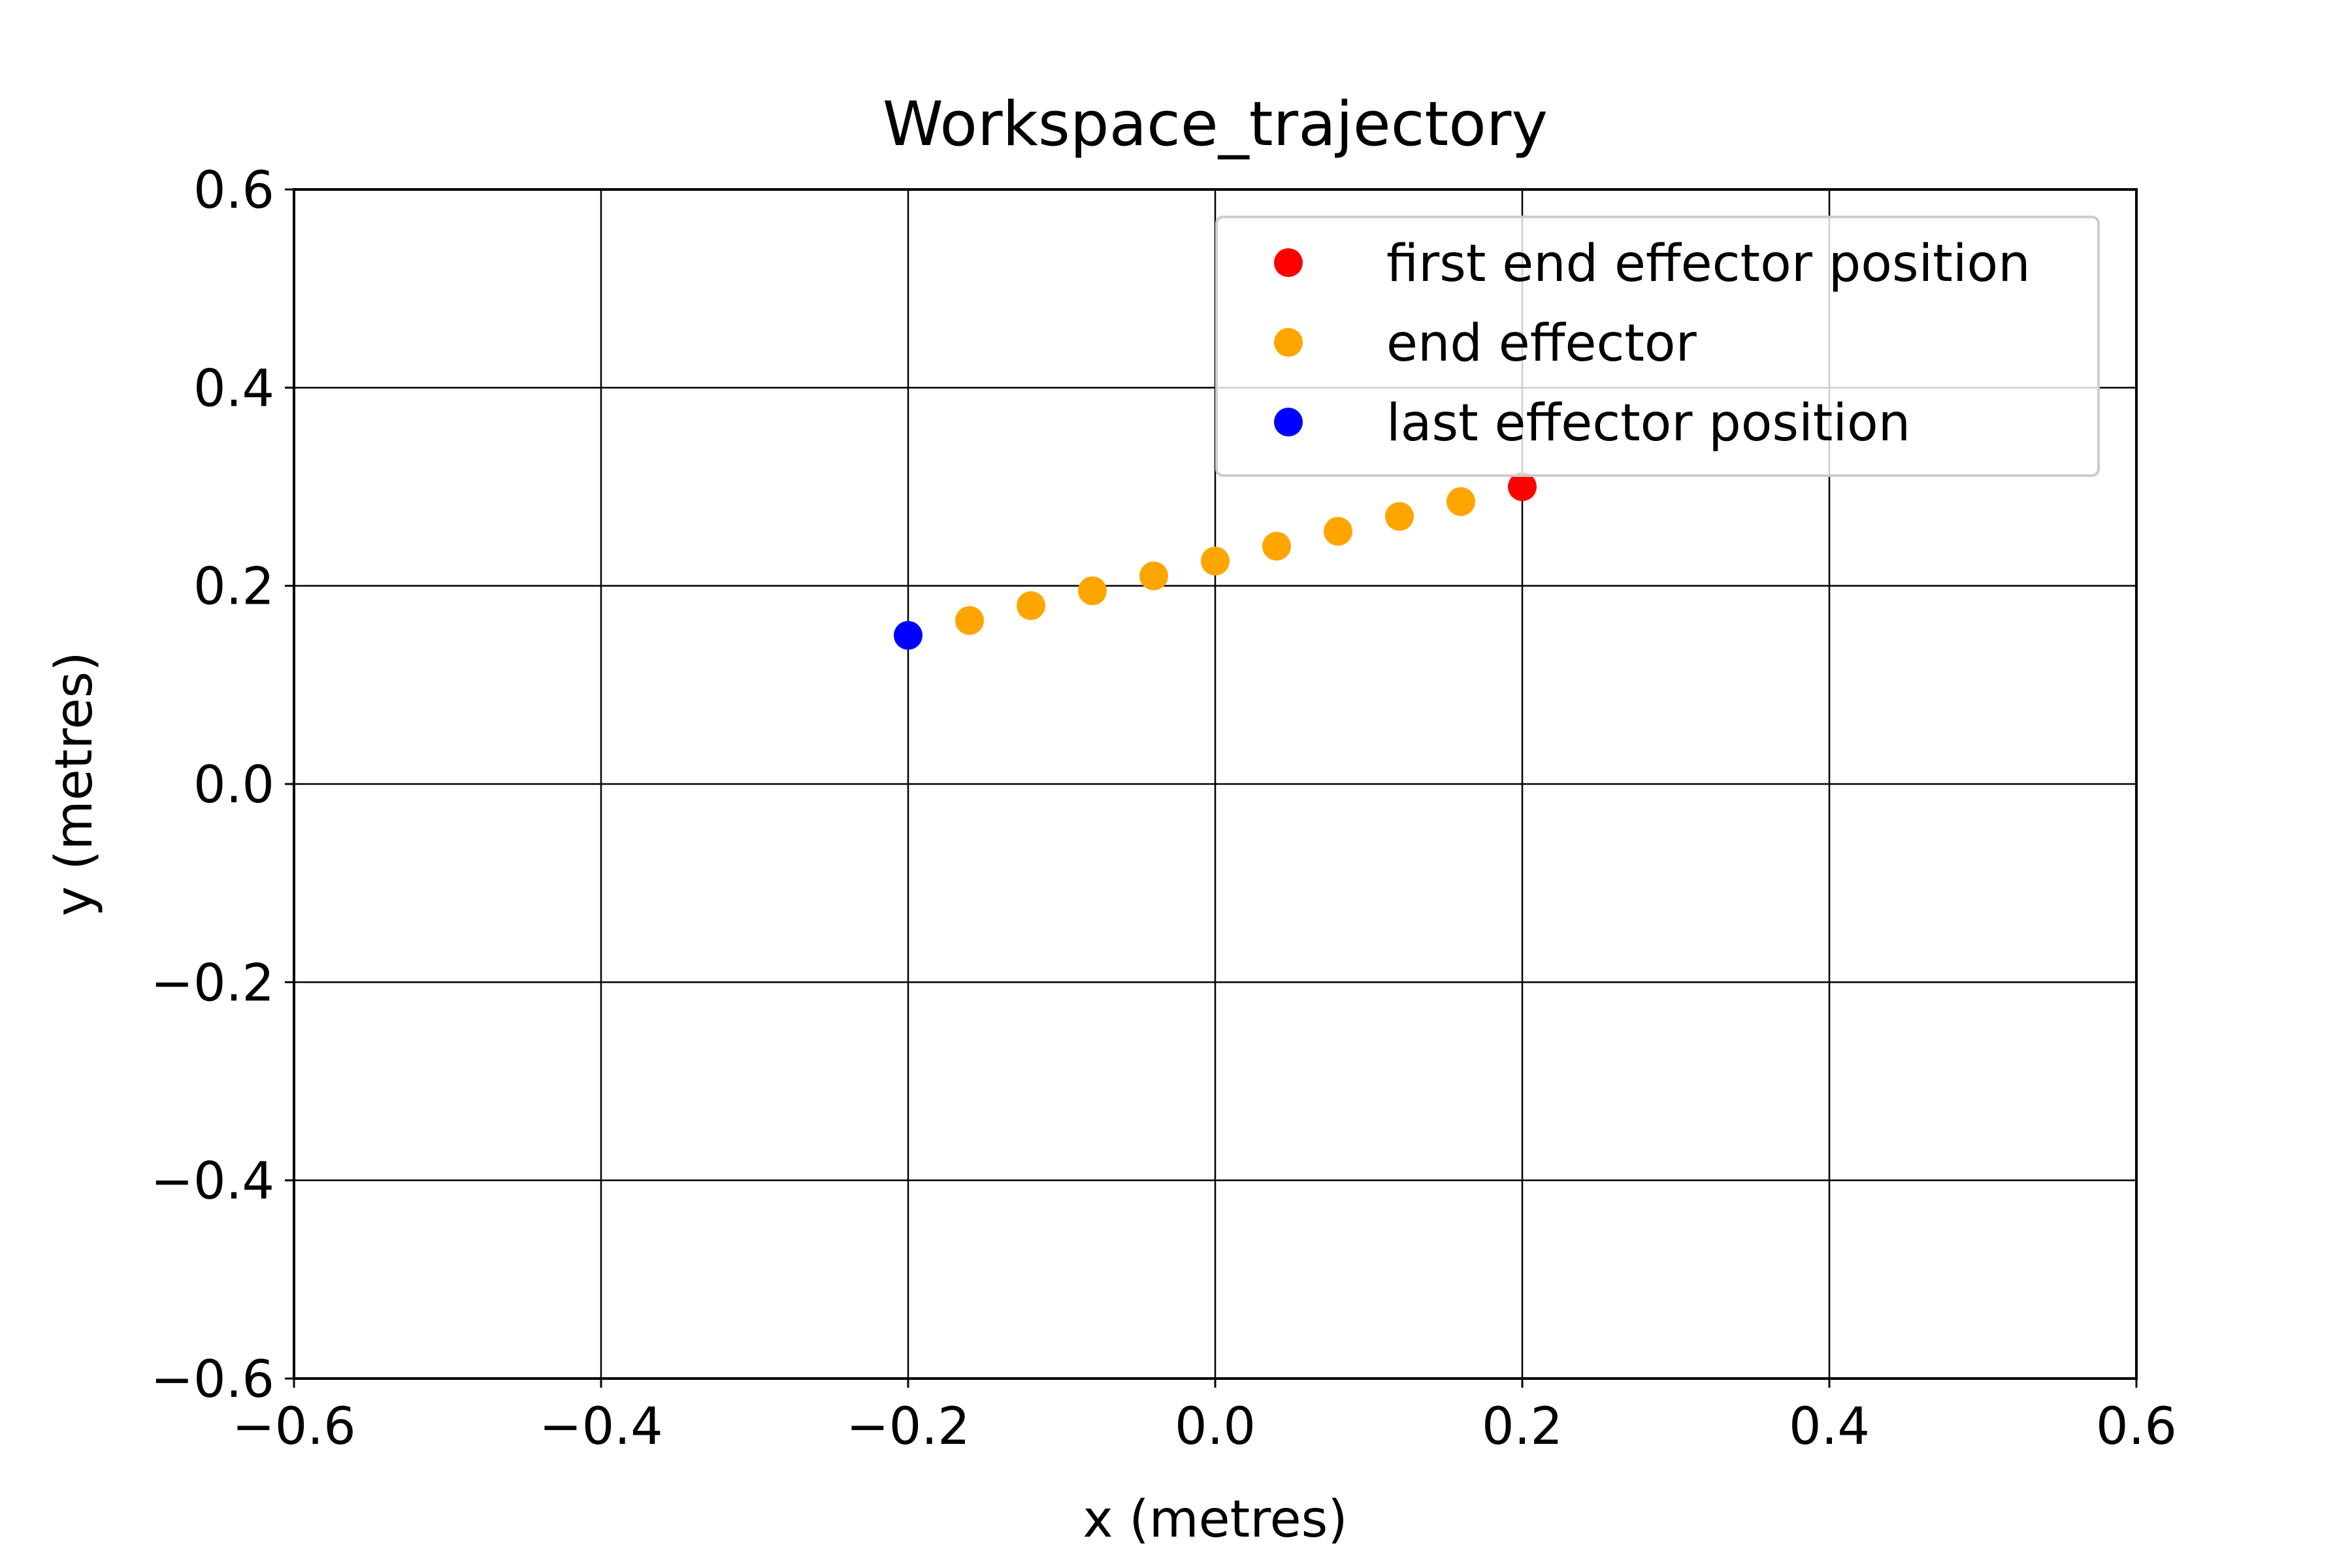  I want to click on y-tick-label: 0.4, so click(233, 388).